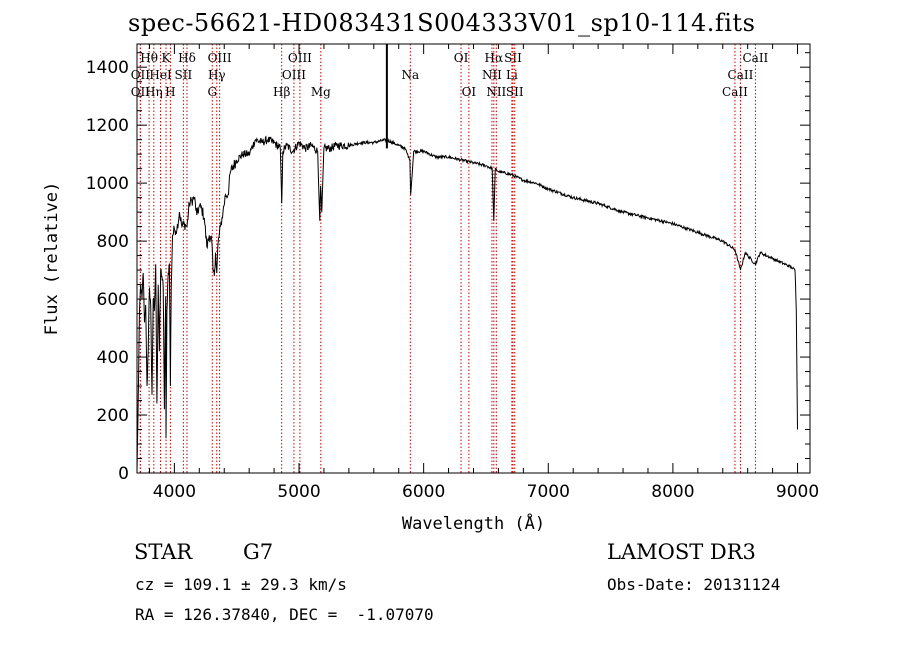 This screenshot has width=900, height=649. Describe the element at coordinates (241, 584) in the screenshot. I see `redshift-cz: cz = 109.1 ± 29.3 km/s` at that location.